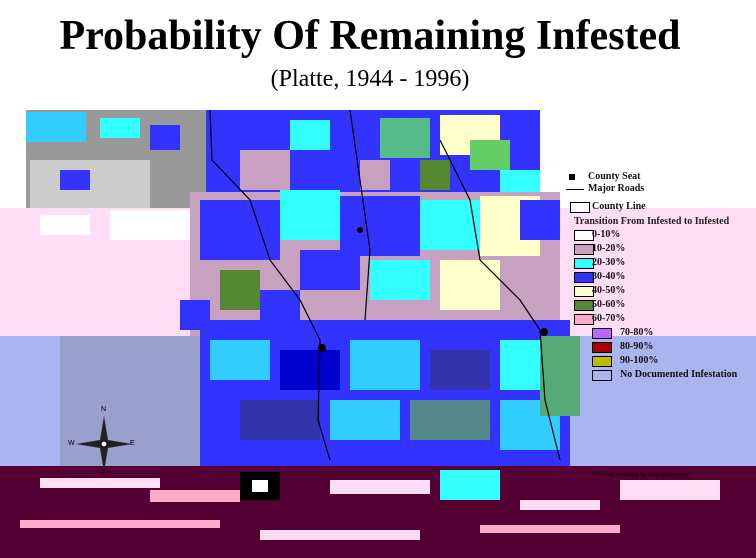 This screenshot has width=756, height=558. What do you see at coordinates (433, 289) in the screenshot?
I see `county-seats` at bounding box center [433, 289].